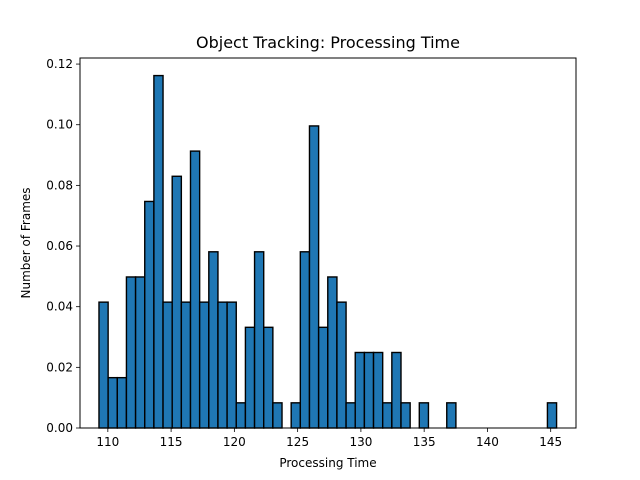 Image resolution: width=640 pixels, height=480 pixels. I want to click on x-tick-label: 145, so click(550, 442).